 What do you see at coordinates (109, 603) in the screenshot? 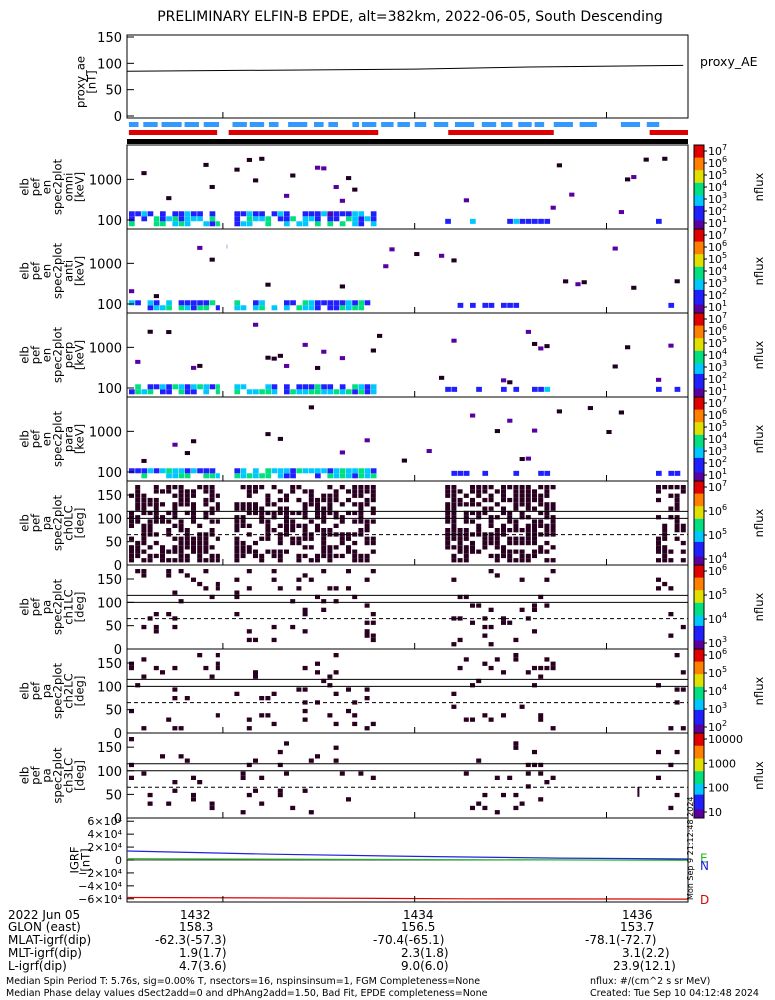
I see `ytick-label: 100` at bounding box center [109, 603].